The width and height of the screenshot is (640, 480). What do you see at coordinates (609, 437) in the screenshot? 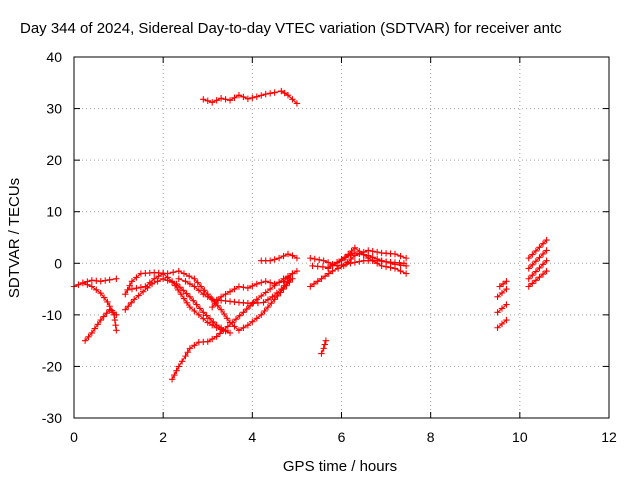
I see `x-tick-label: 12` at bounding box center [609, 437].